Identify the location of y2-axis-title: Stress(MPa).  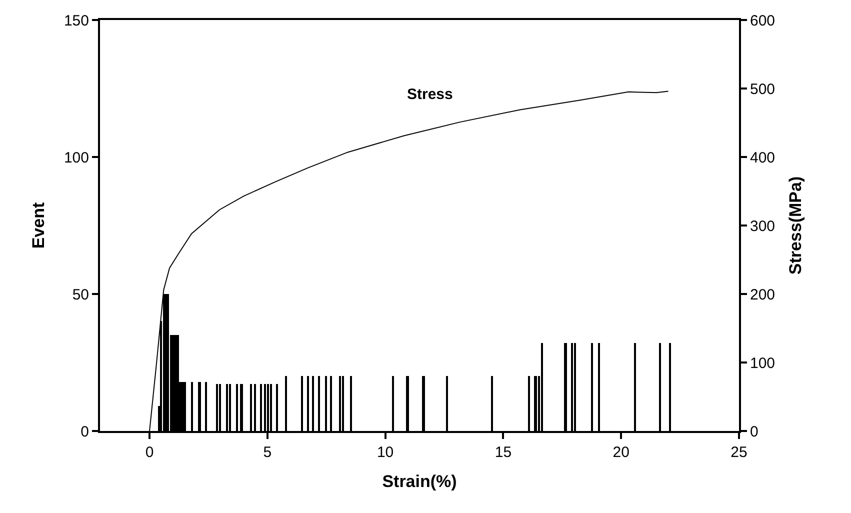
(795, 225).